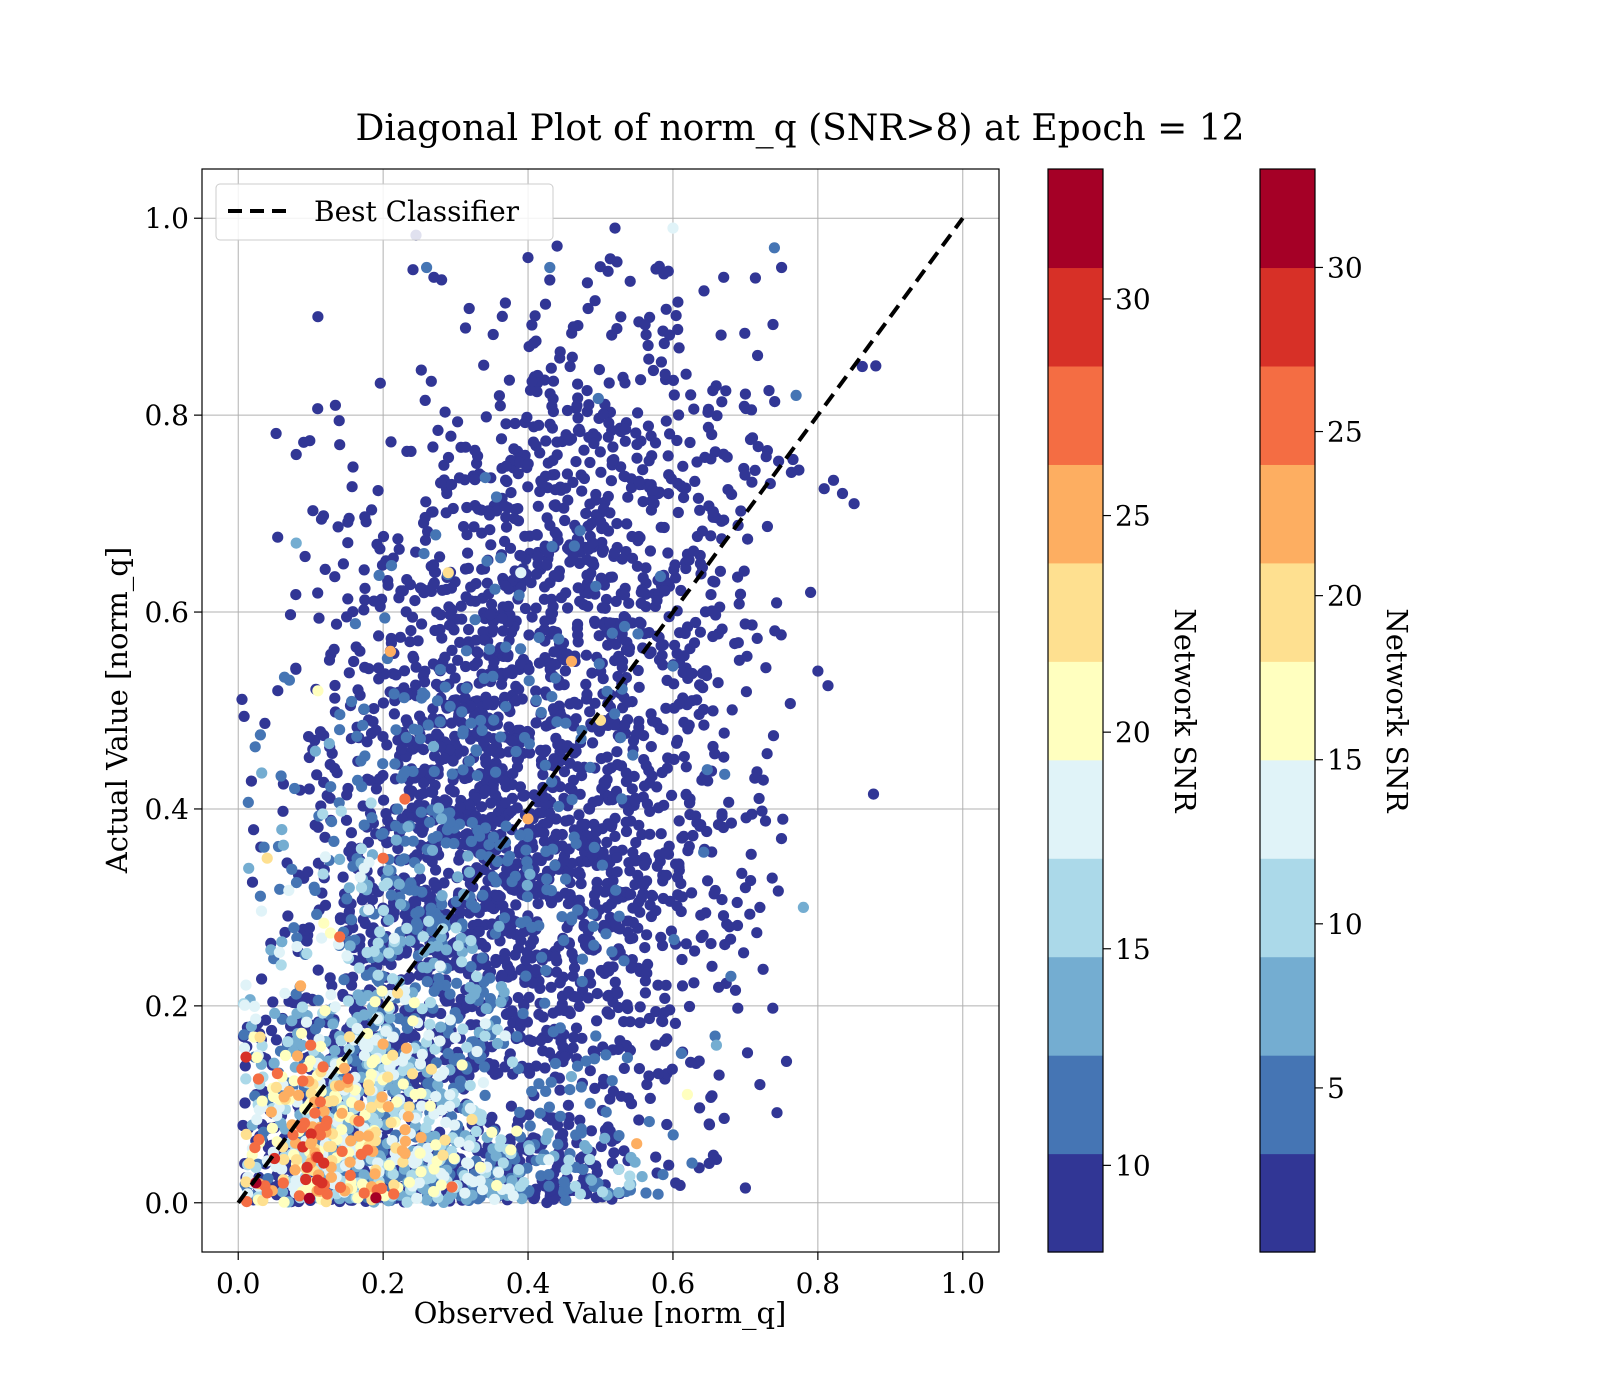 This screenshot has width=1600, height=1400. I want to click on colorbar-segment, so click(1287, 612).